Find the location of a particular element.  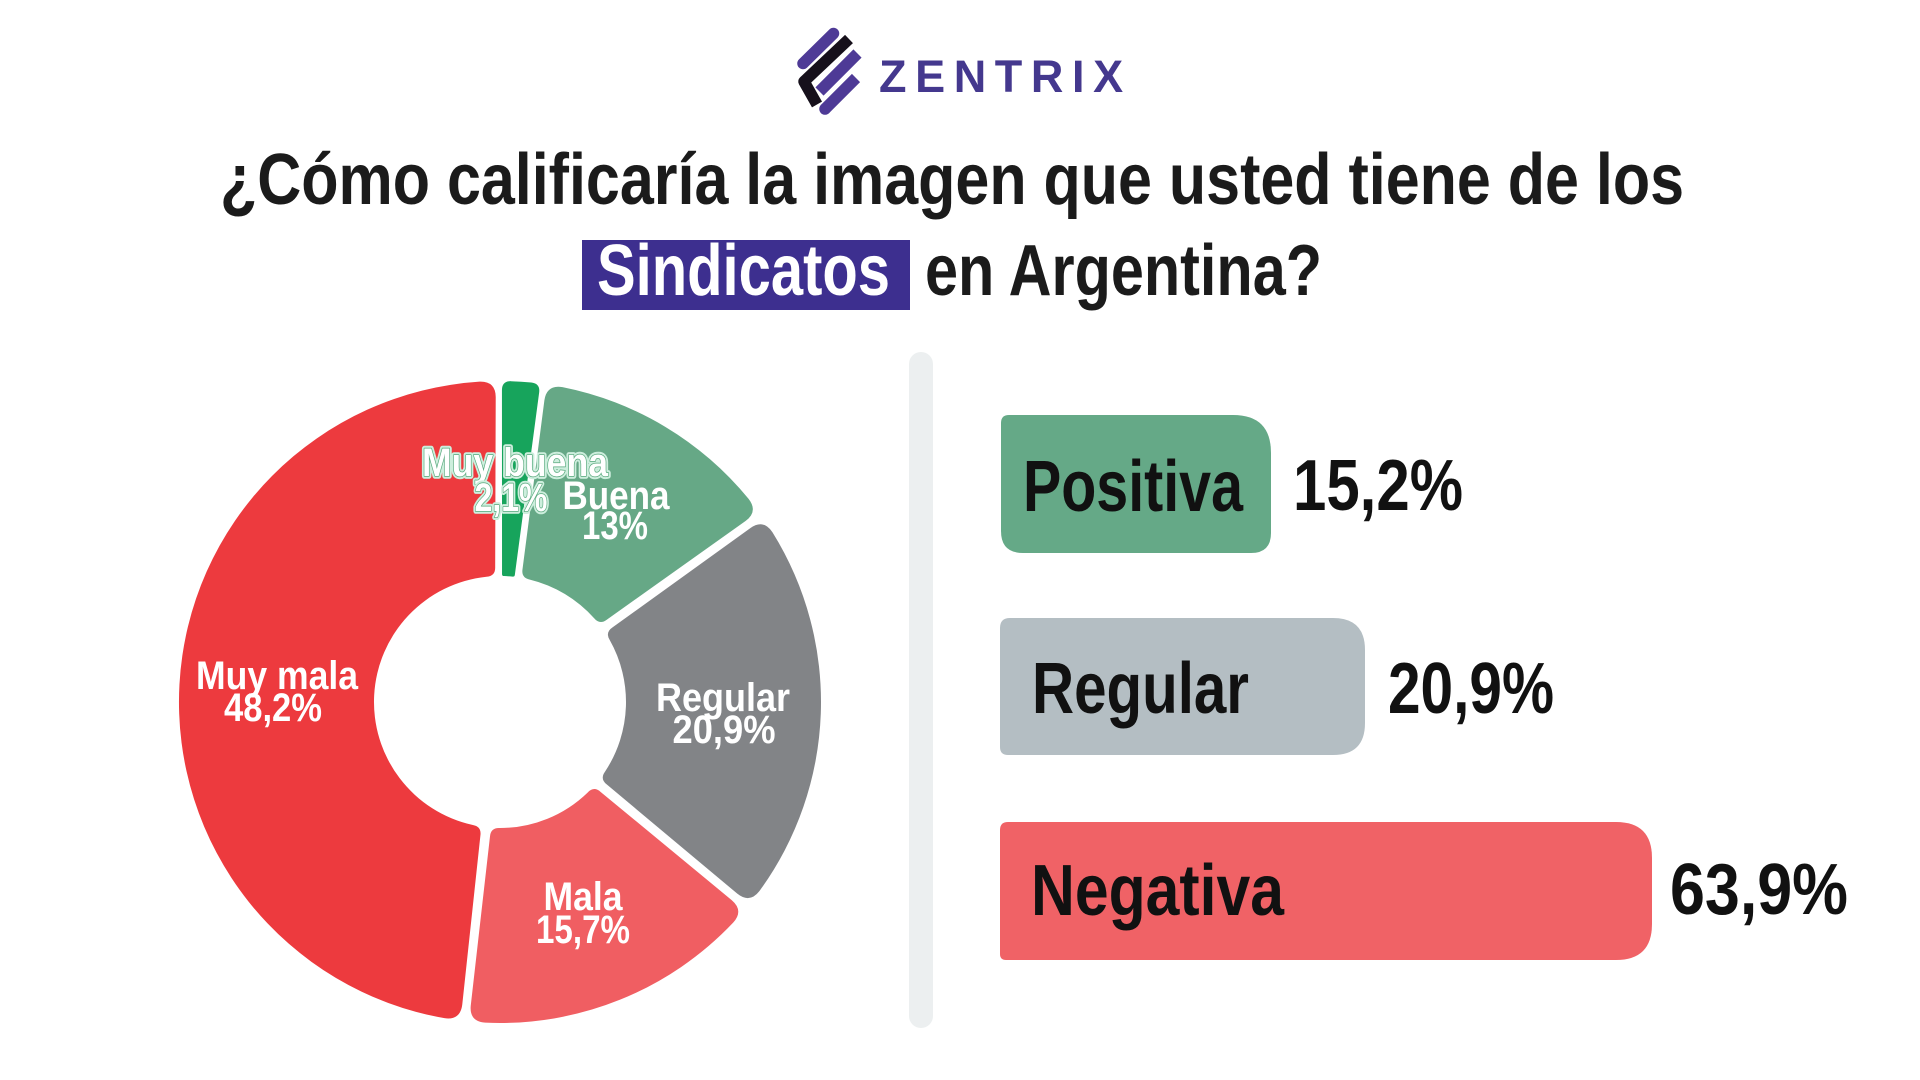

svg-text: Muy mala is located at coordinates (277, 676).